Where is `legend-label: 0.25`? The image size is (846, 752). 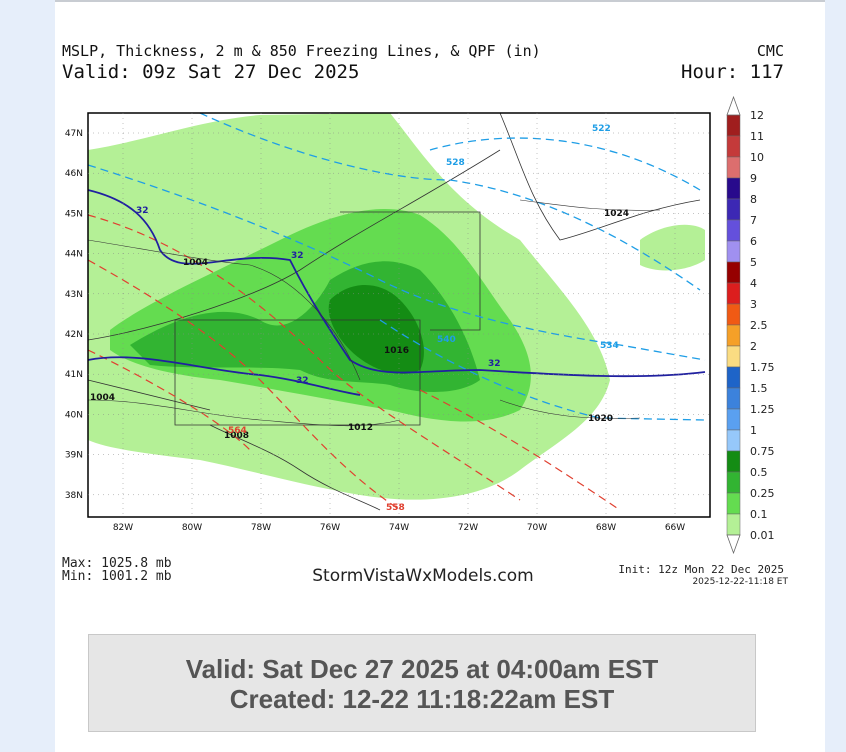
legend-label: 0.25 is located at coordinates (762, 493).